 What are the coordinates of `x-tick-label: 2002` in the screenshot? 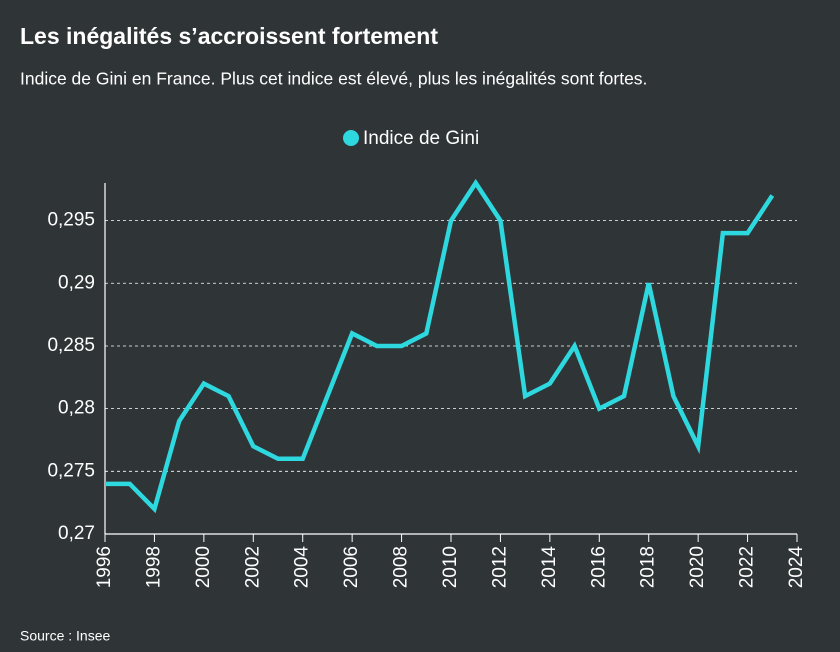 It's located at (252, 567).